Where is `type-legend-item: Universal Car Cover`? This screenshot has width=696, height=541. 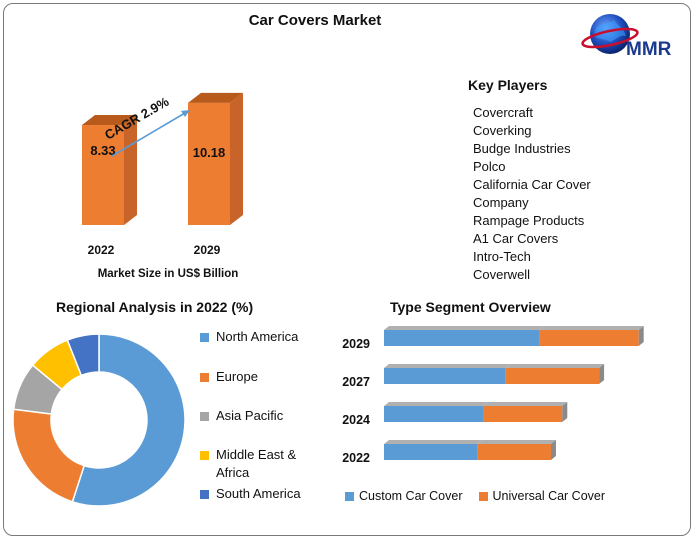
type-legend-item: Universal Car Cover is located at coordinates (542, 496).